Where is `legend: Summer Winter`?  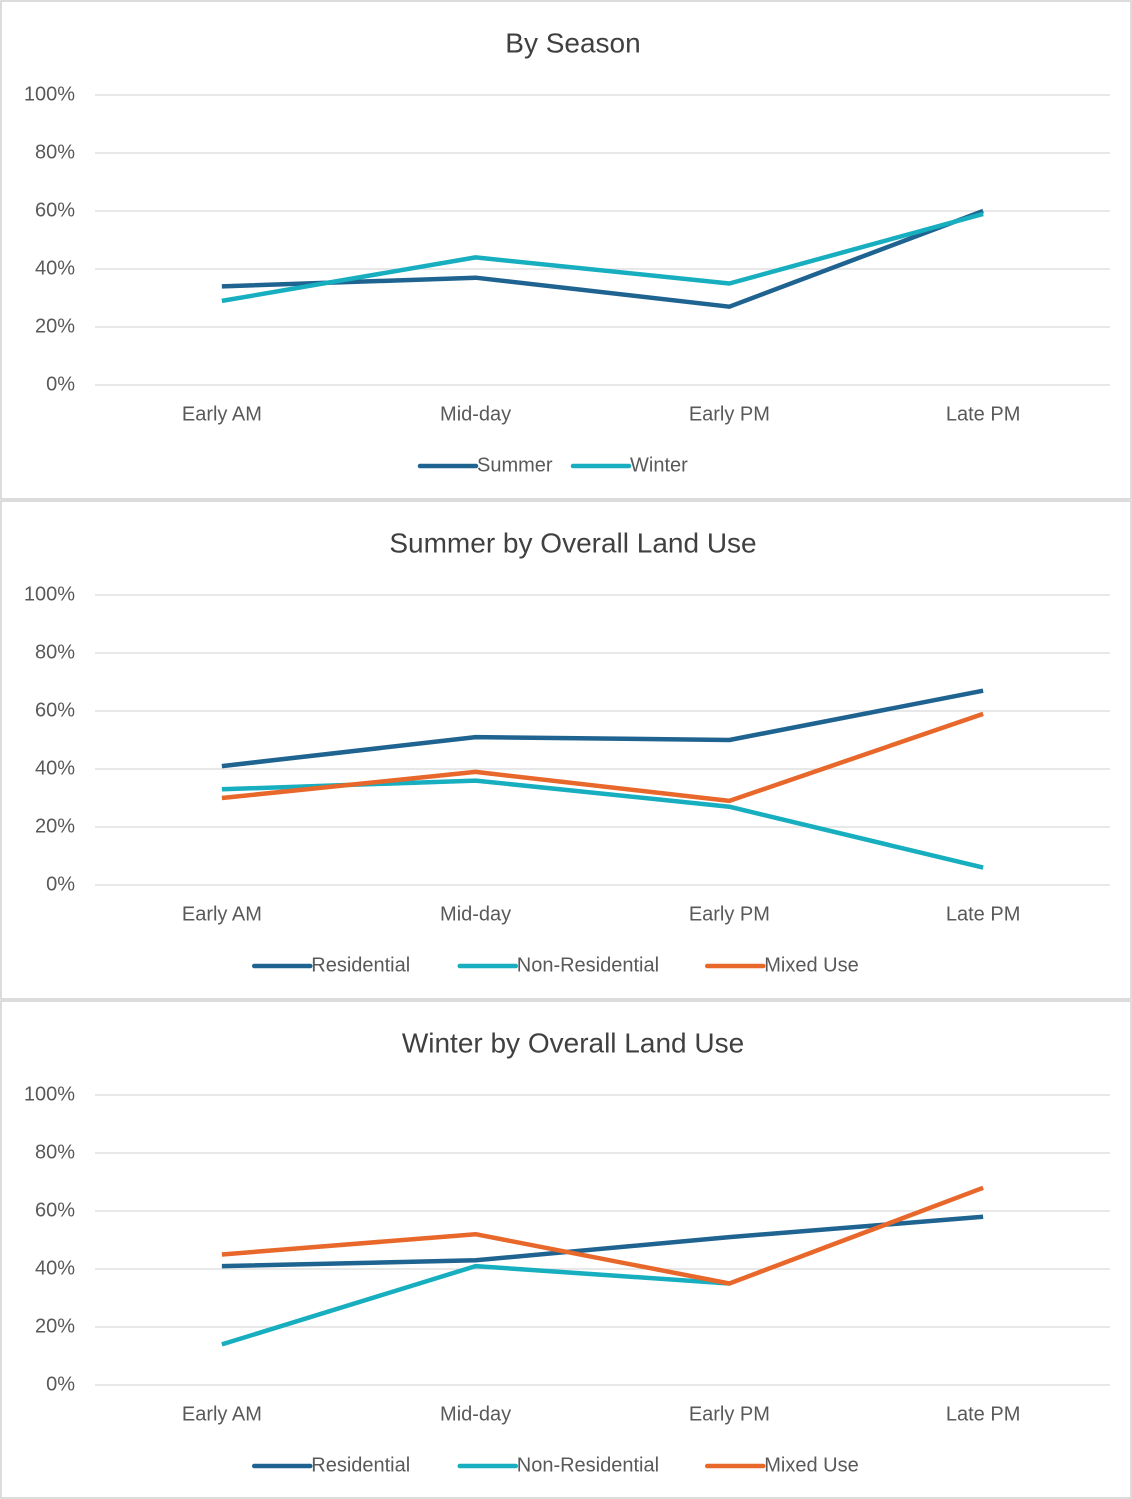
legend: Summer Winter is located at coordinates (552, 465).